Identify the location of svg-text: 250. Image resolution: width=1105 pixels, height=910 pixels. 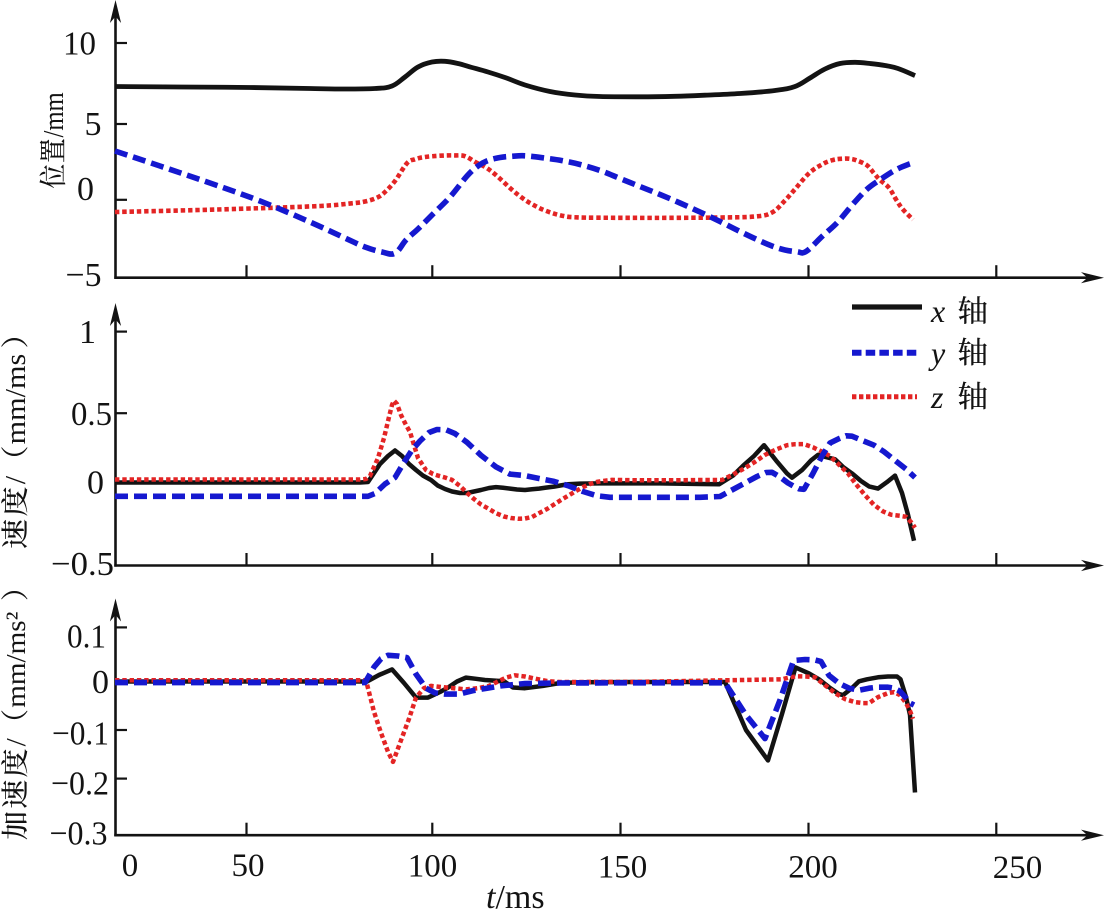
(1018, 868).